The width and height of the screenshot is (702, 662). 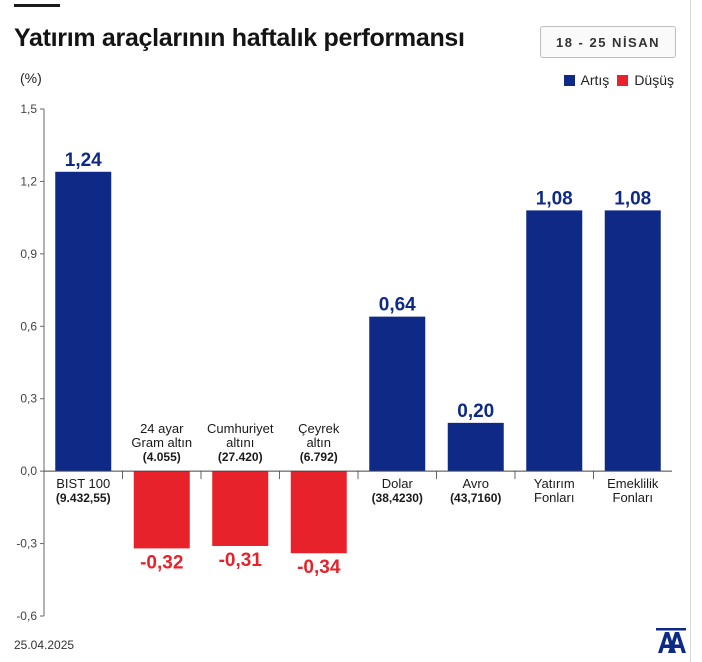 I want to click on legend-label-decrease: Düşüş, so click(x=654, y=80).